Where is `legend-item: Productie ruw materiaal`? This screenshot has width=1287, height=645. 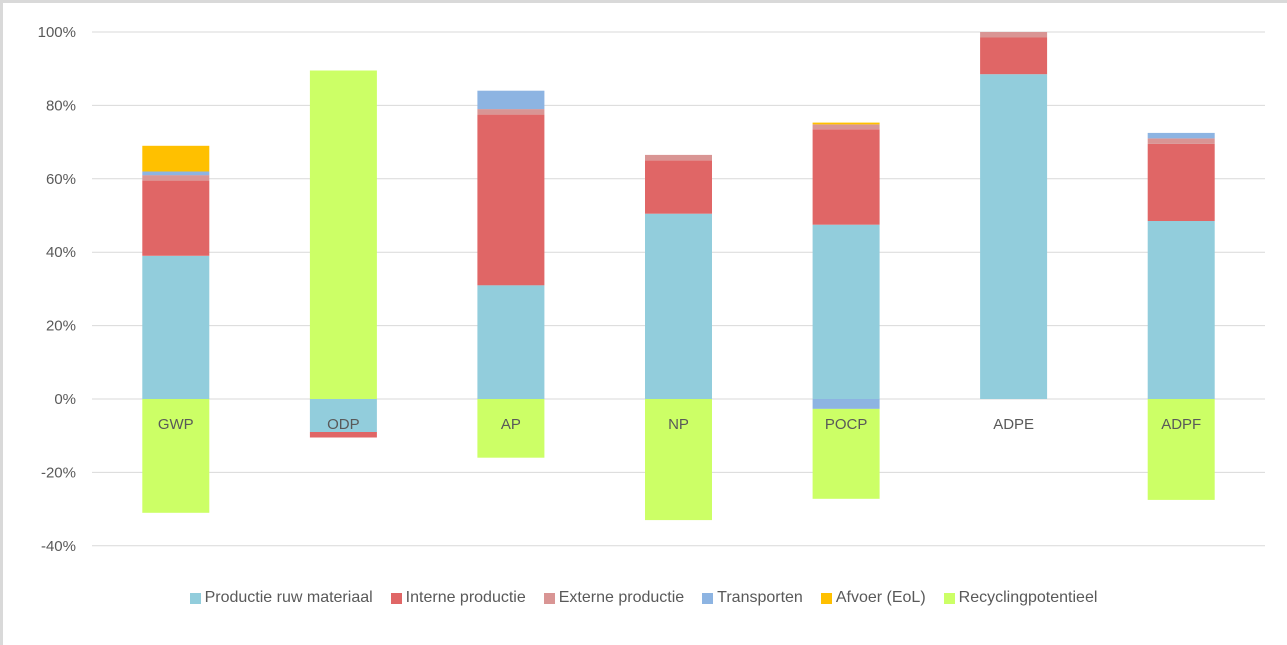
legend-item: Productie ruw materiaal is located at coordinates (281, 598).